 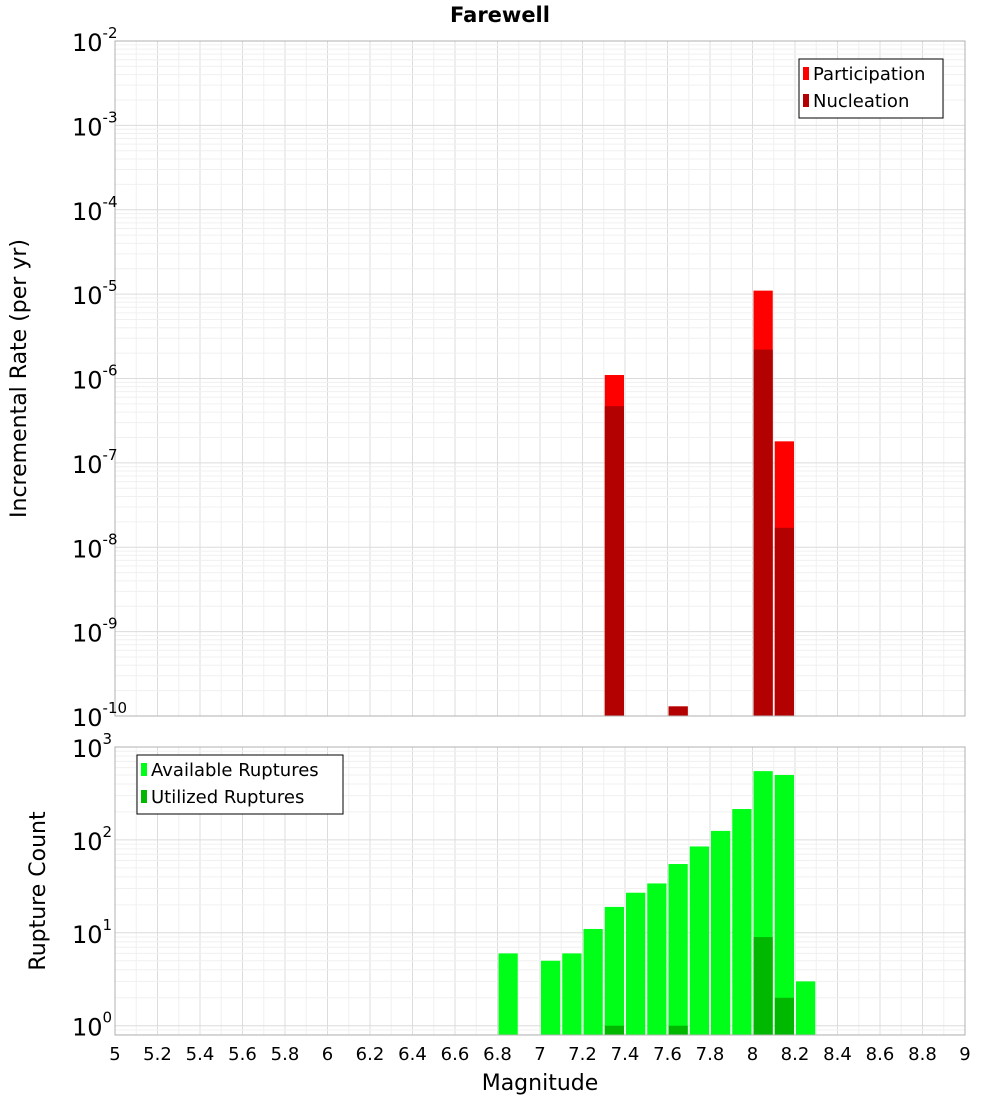 I want to click on y-tick-label: 10⁻⁹, so click(x=95, y=631).